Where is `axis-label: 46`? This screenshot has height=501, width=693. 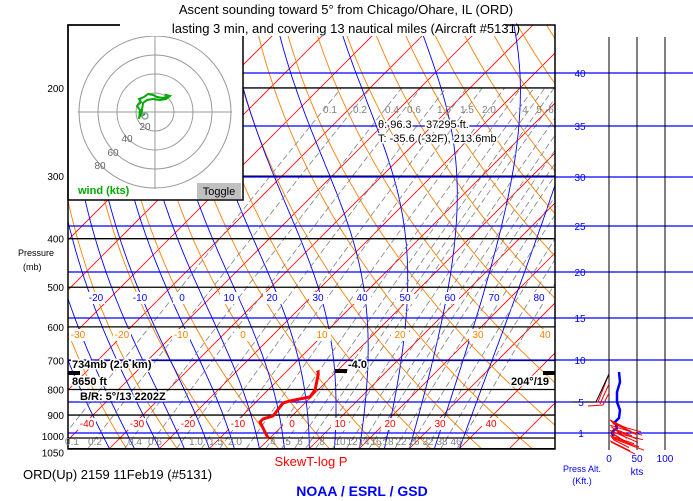 axis-label: 46 is located at coordinates (456, 442).